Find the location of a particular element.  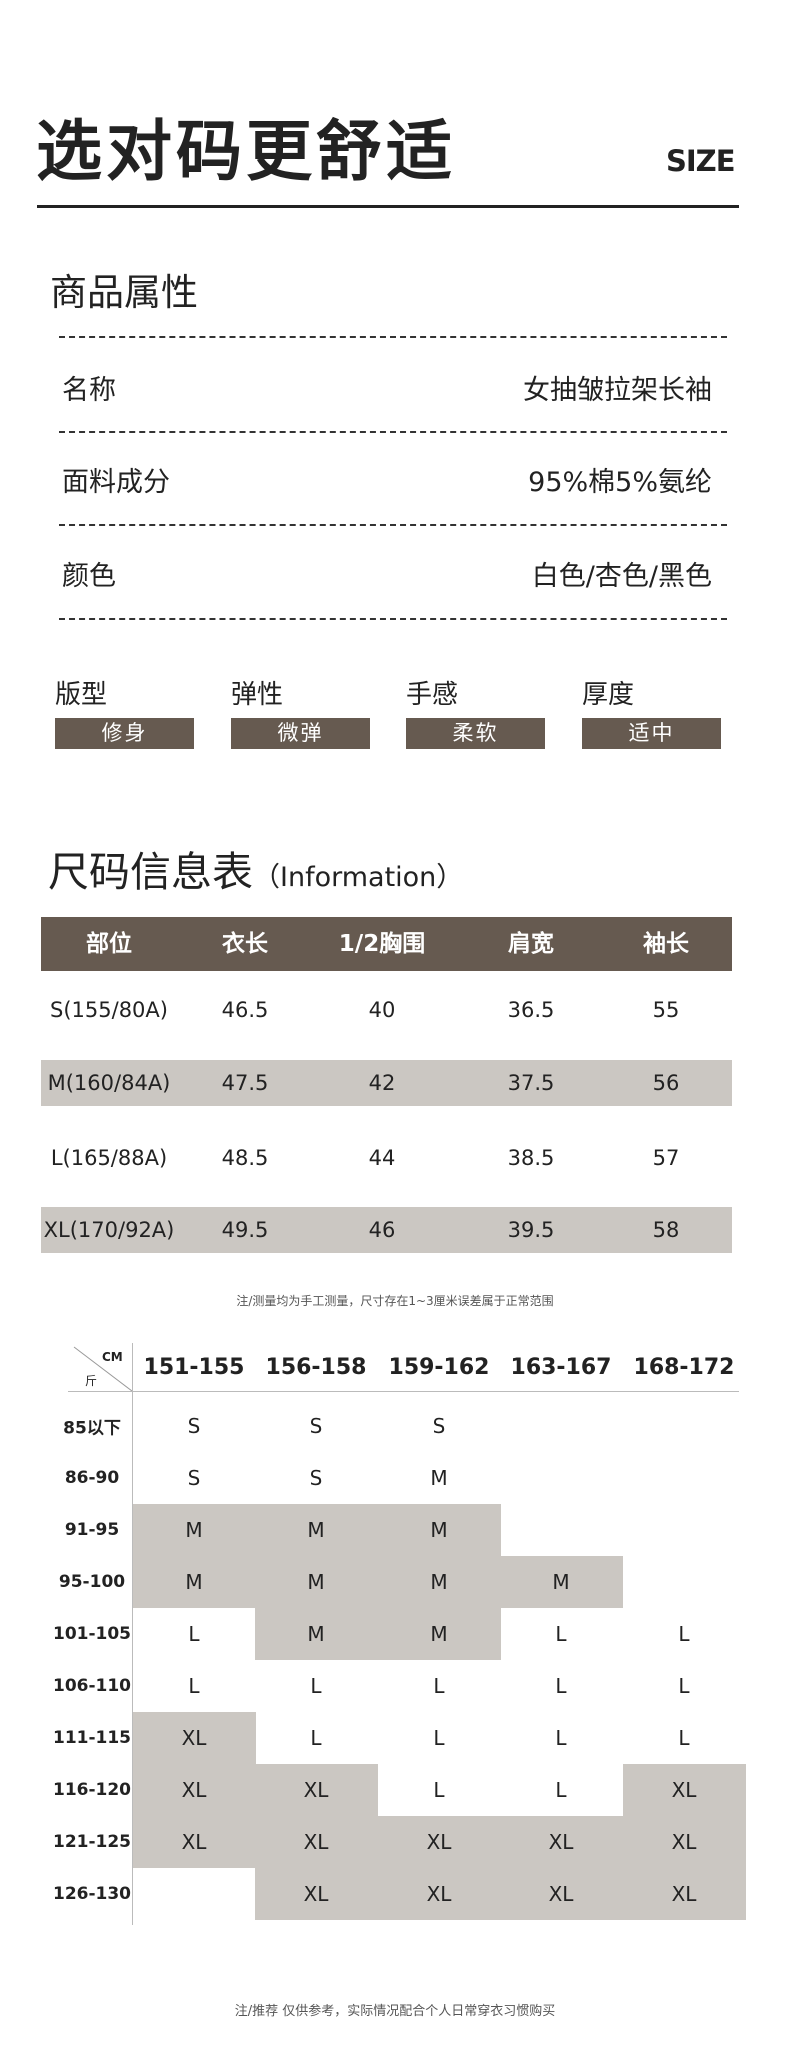

height-header: 159-162 is located at coordinates (439, 1367).